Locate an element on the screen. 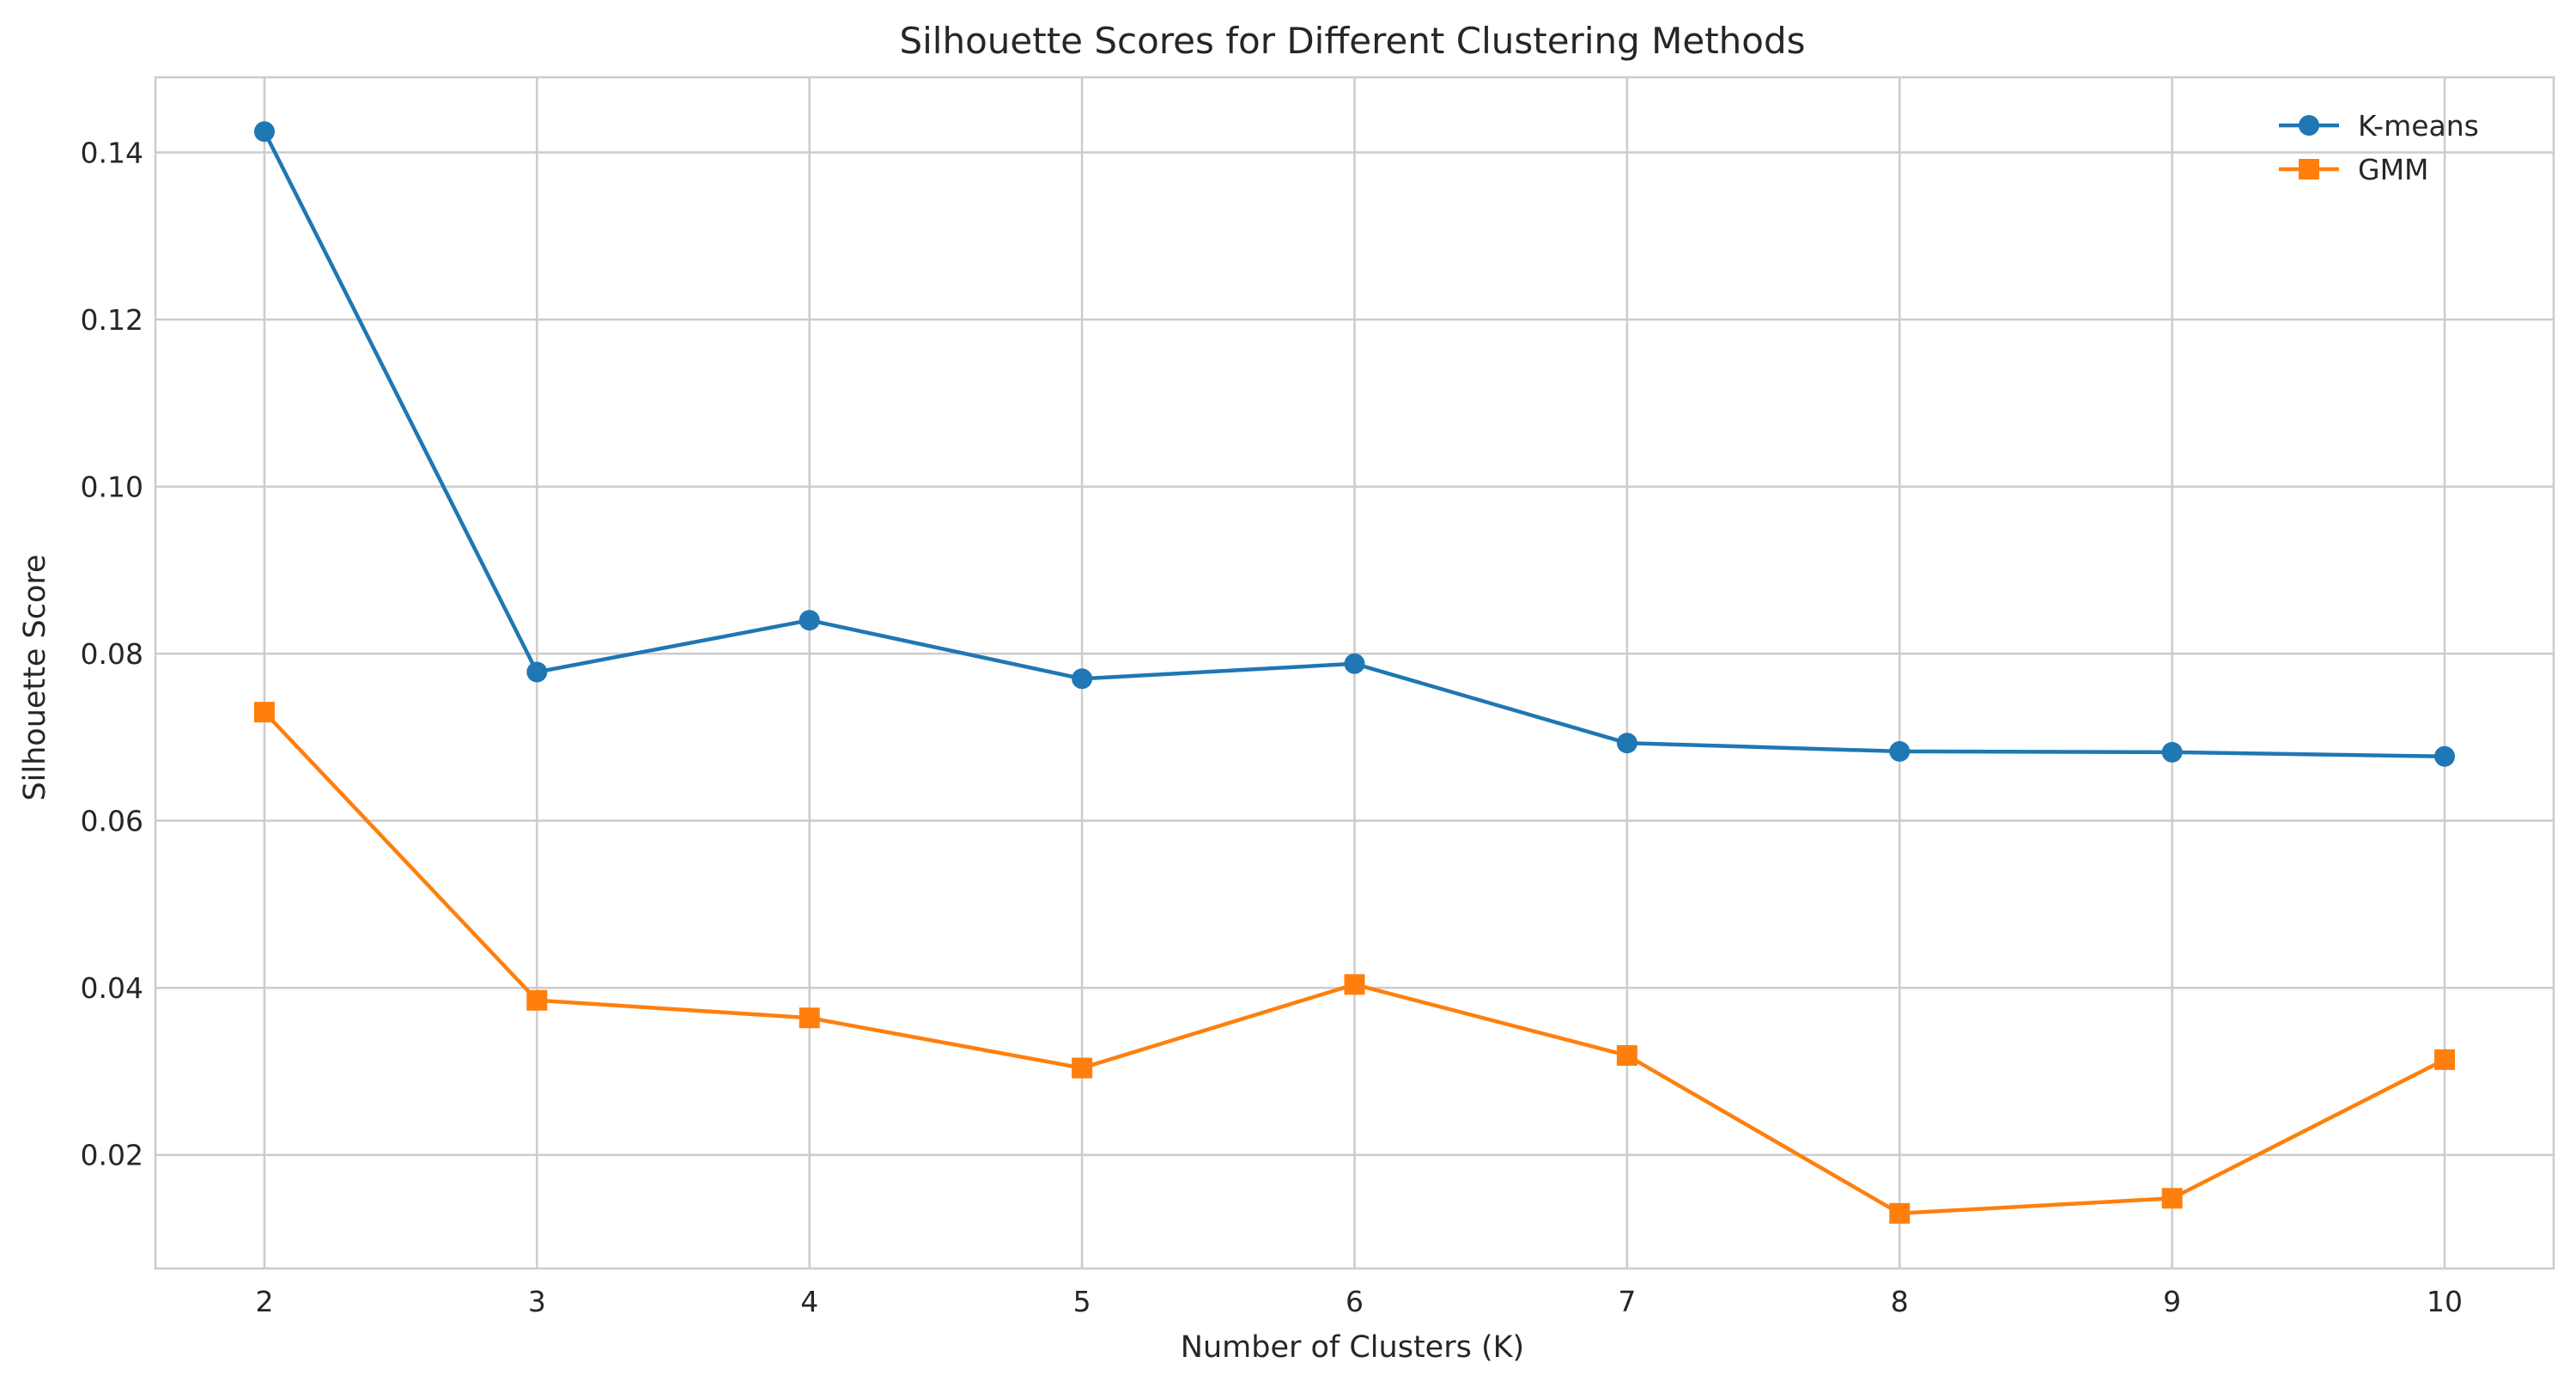  x-tick-label: 9 is located at coordinates (2172, 1301).